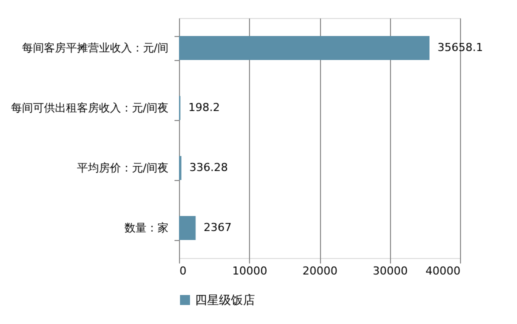  I want to click on y-tick-label: 每间客房平摊营业收入：元/间, so click(95, 48).